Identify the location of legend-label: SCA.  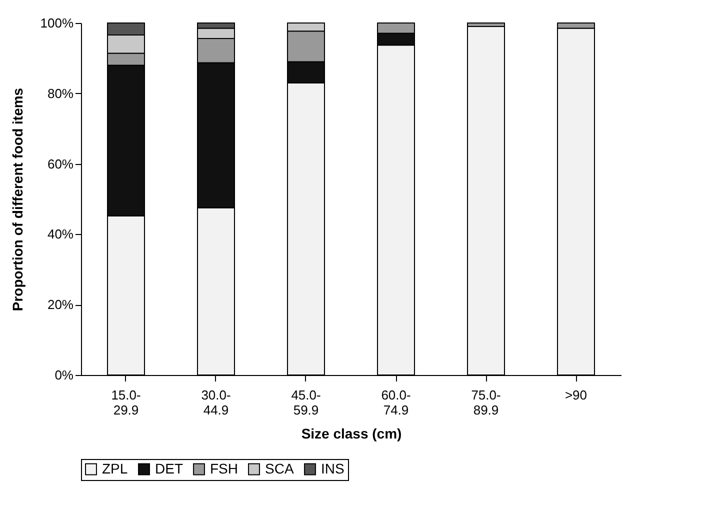
(279, 468).